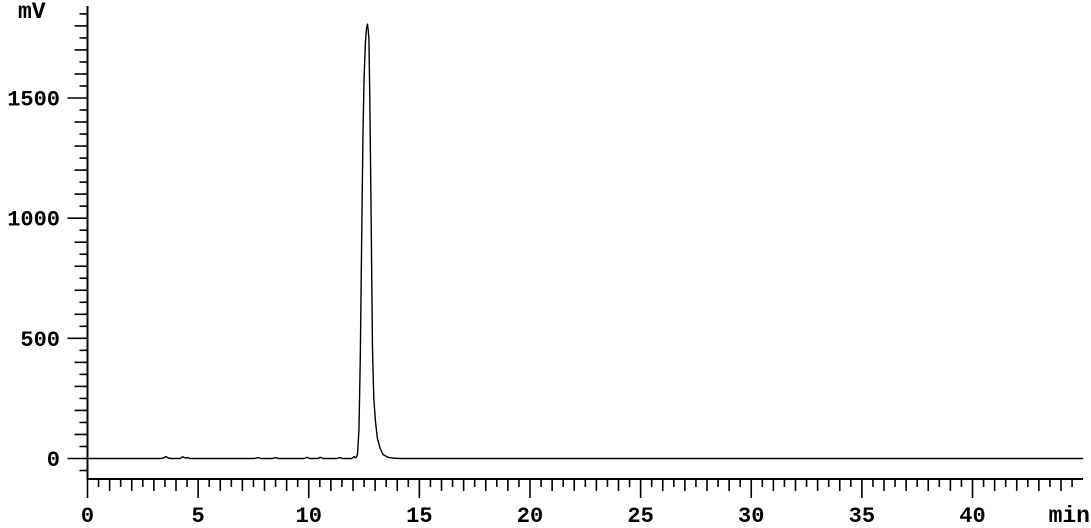  What do you see at coordinates (862, 516) in the screenshot?
I see `x-tick-label-35: 35` at bounding box center [862, 516].